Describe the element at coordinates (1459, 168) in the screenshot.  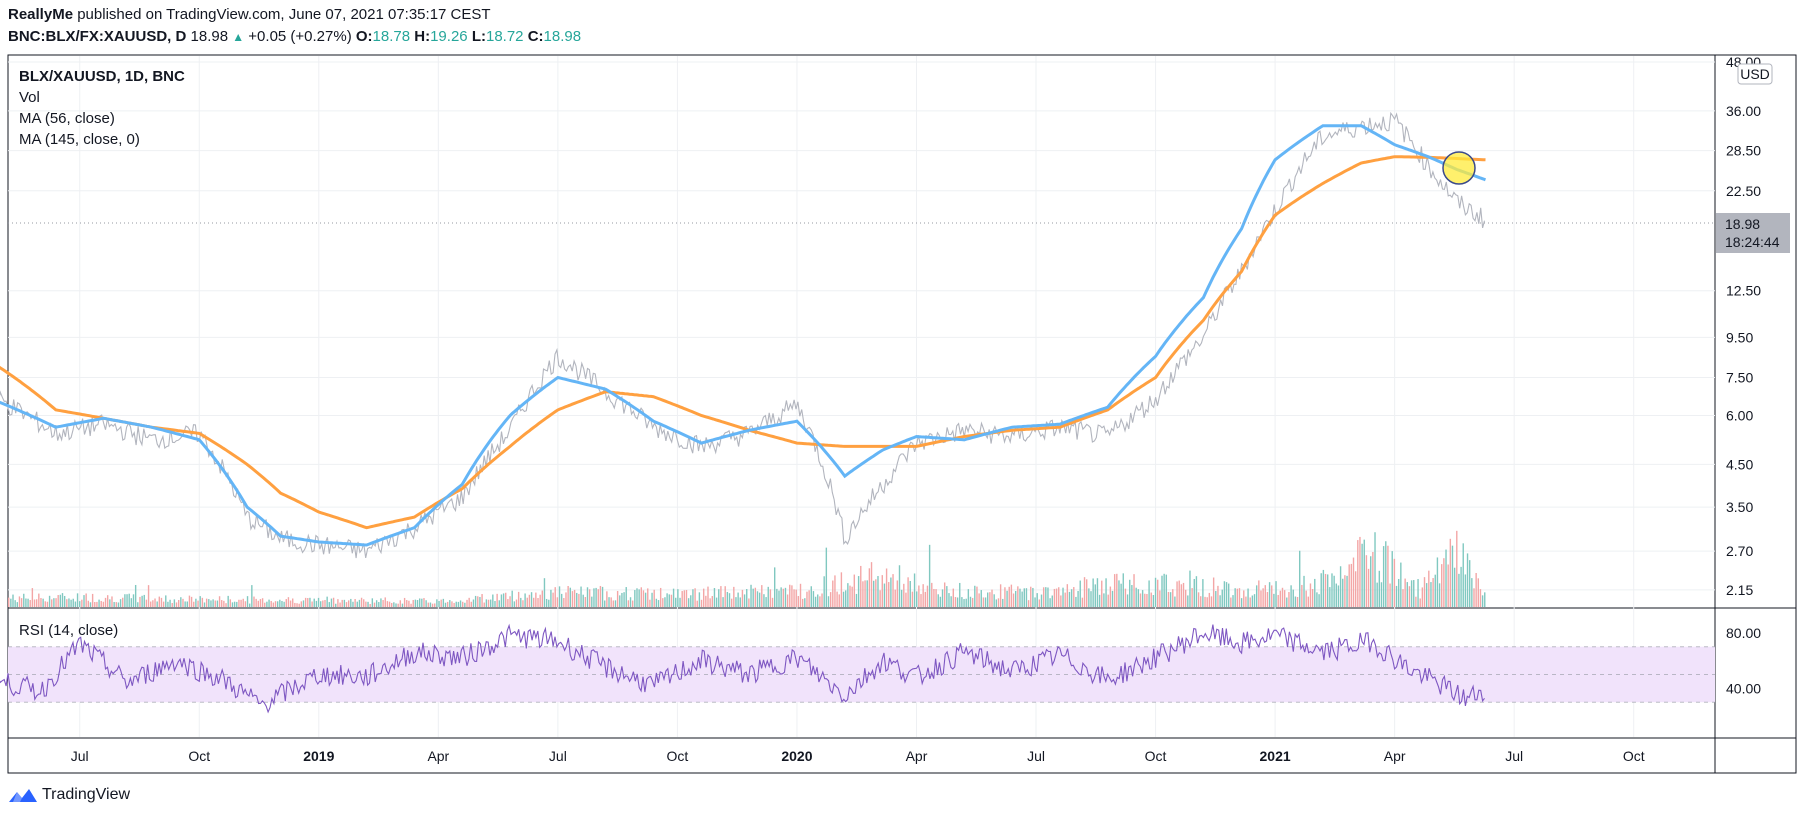
I see `crossover-highlight-circle` at that location.